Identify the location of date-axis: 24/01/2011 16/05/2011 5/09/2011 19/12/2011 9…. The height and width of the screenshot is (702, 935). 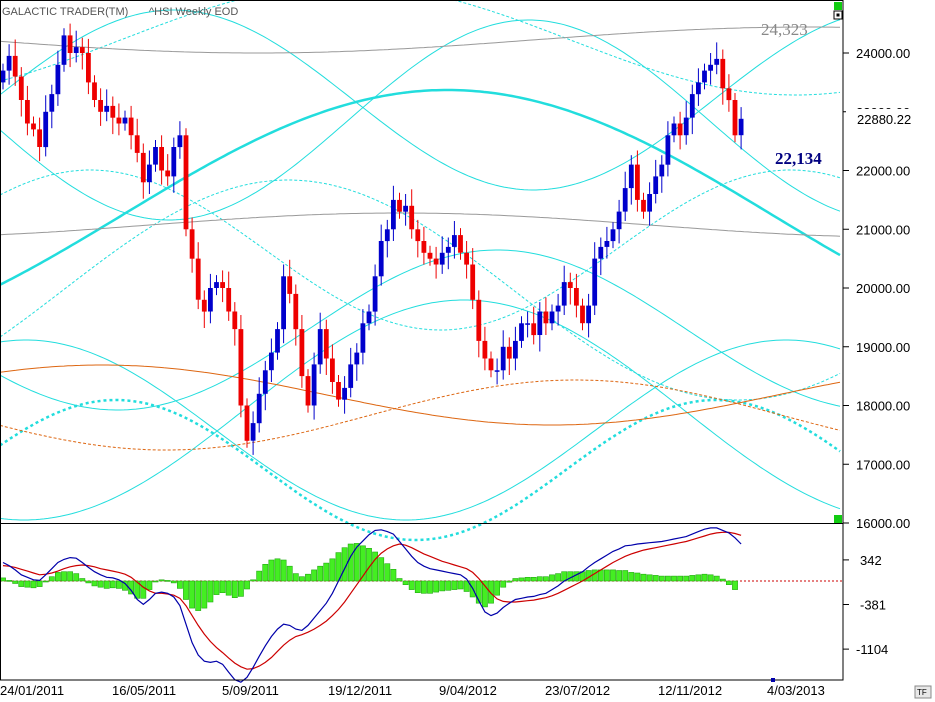
(412, 690).